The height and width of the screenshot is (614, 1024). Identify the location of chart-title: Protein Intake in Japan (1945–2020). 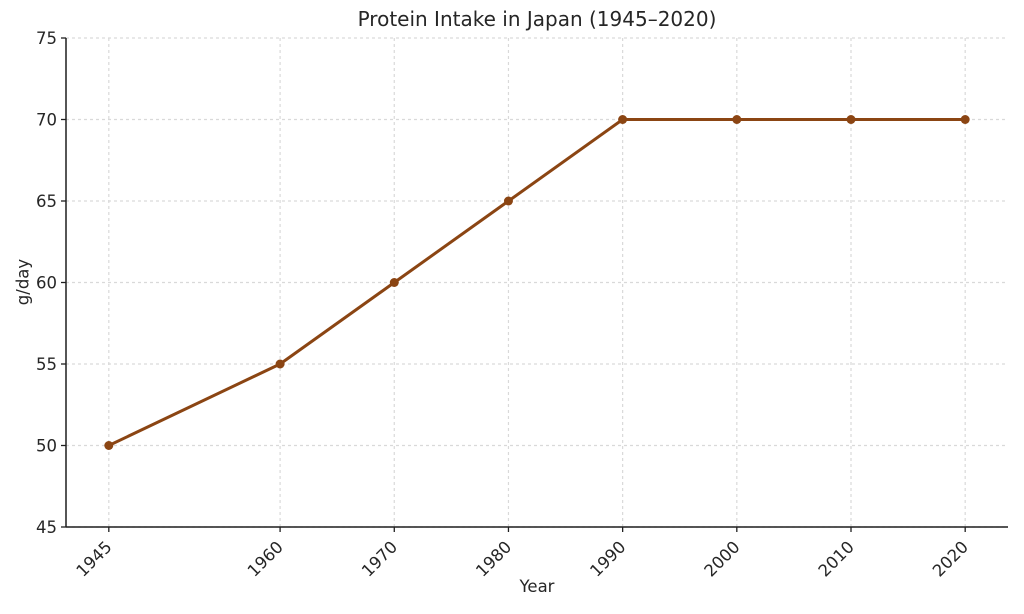
(537, 19).